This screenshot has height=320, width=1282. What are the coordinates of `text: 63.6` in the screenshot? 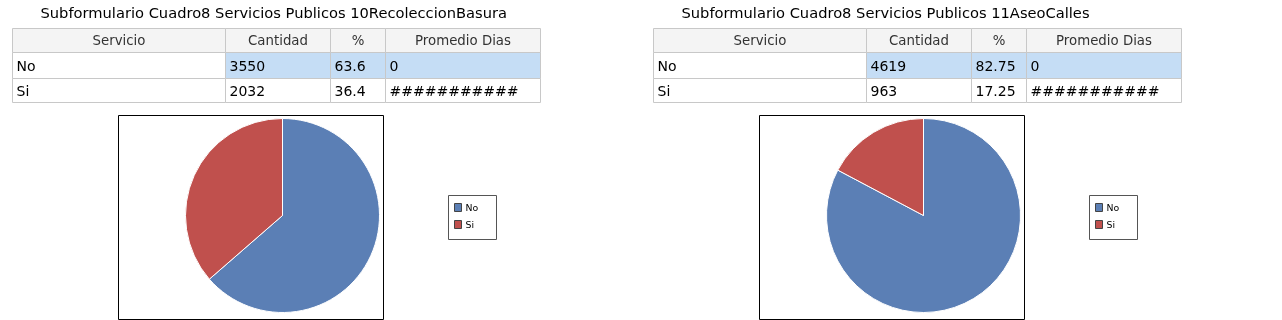 It's located at (350, 65).